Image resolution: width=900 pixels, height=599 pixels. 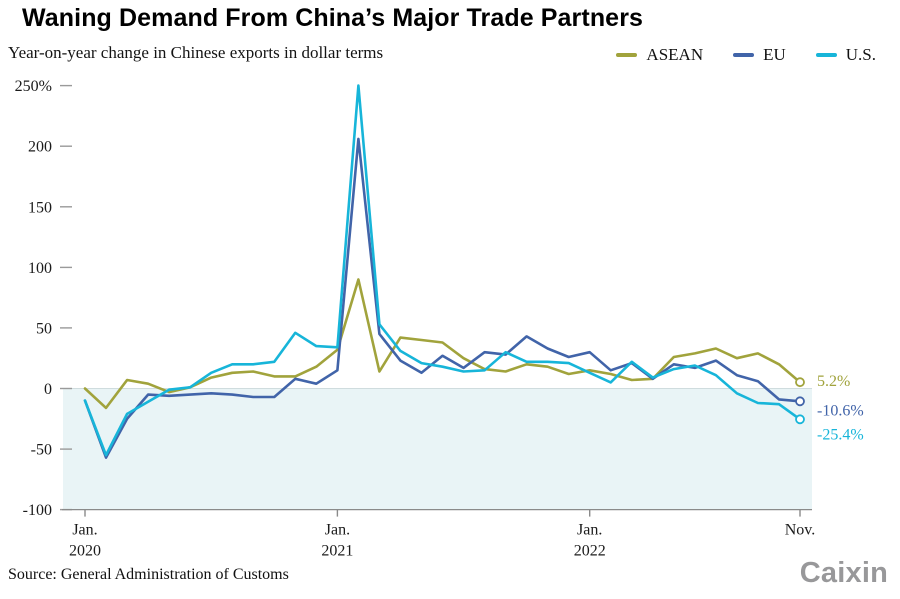 What do you see at coordinates (40, 268) in the screenshot?
I see `y-tick-label: 100` at bounding box center [40, 268].